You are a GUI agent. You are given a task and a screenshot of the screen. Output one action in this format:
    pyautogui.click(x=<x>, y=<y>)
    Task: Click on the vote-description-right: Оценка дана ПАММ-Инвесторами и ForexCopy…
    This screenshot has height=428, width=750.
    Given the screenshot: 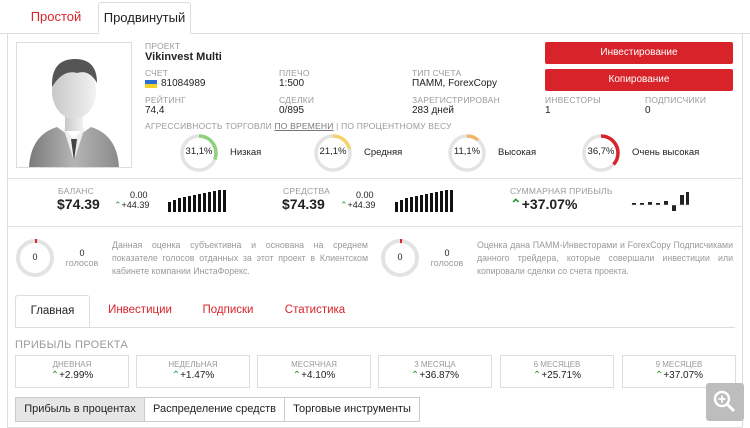 What is the action you would take?
    pyautogui.click(x=605, y=258)
    